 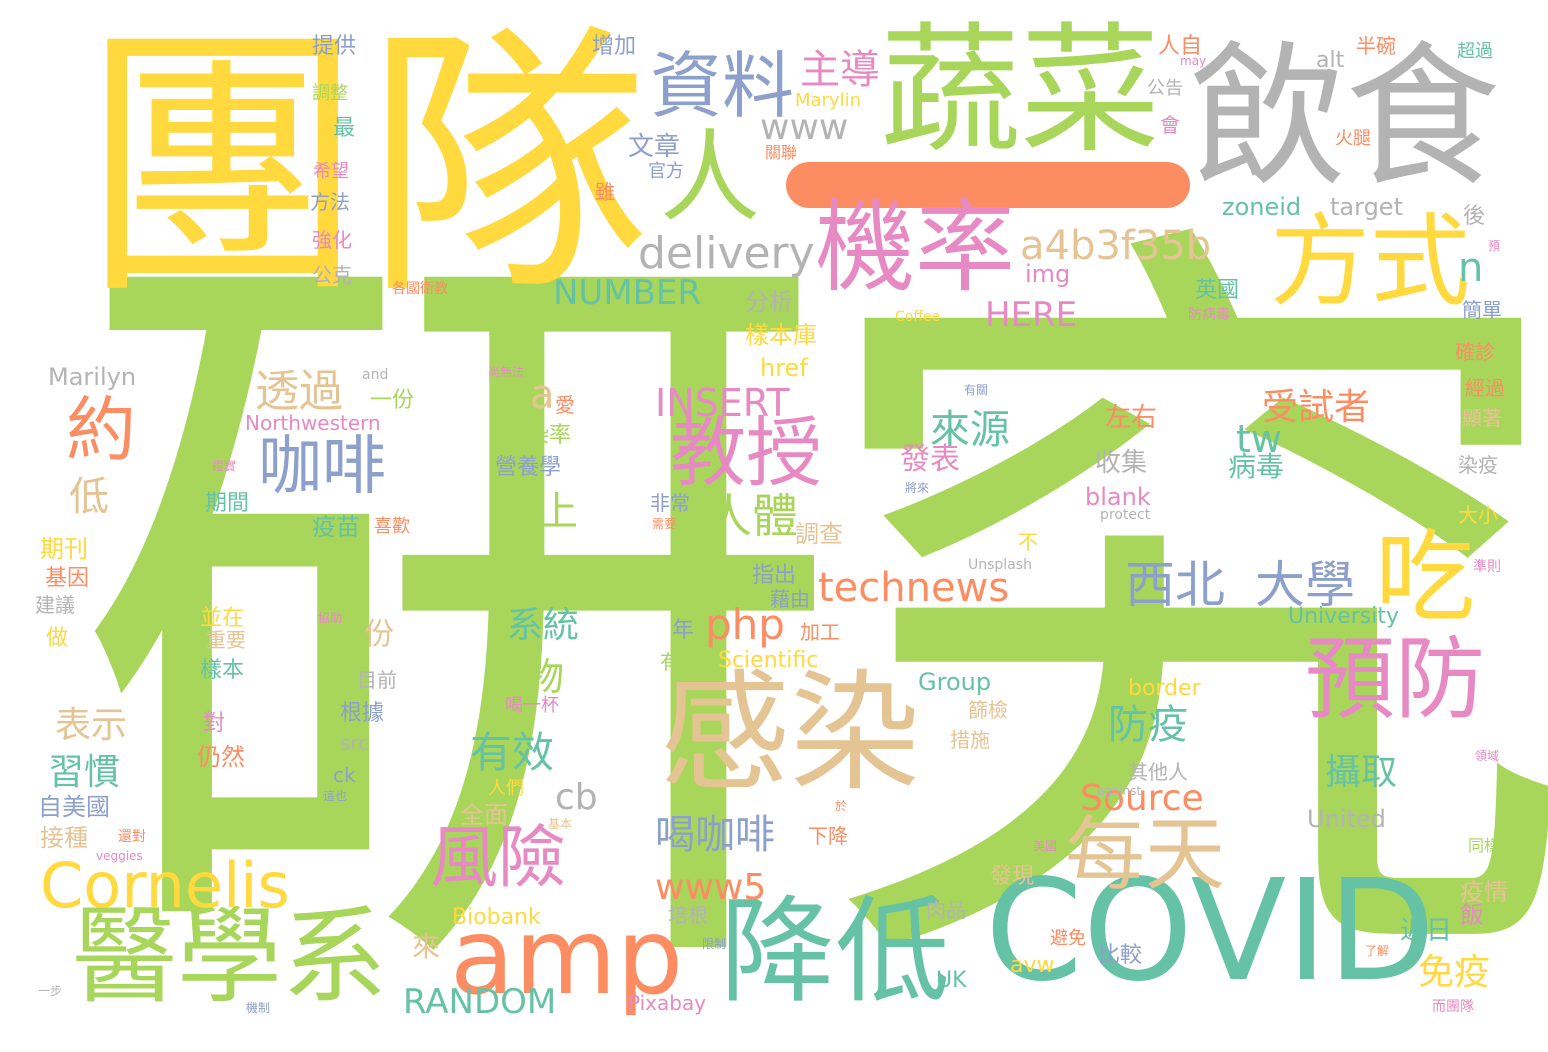 What do you see at coordinates (1377, 951) in the screenshot?
I see `word-liaojie: 了解` at bounding box center [1377, 951].